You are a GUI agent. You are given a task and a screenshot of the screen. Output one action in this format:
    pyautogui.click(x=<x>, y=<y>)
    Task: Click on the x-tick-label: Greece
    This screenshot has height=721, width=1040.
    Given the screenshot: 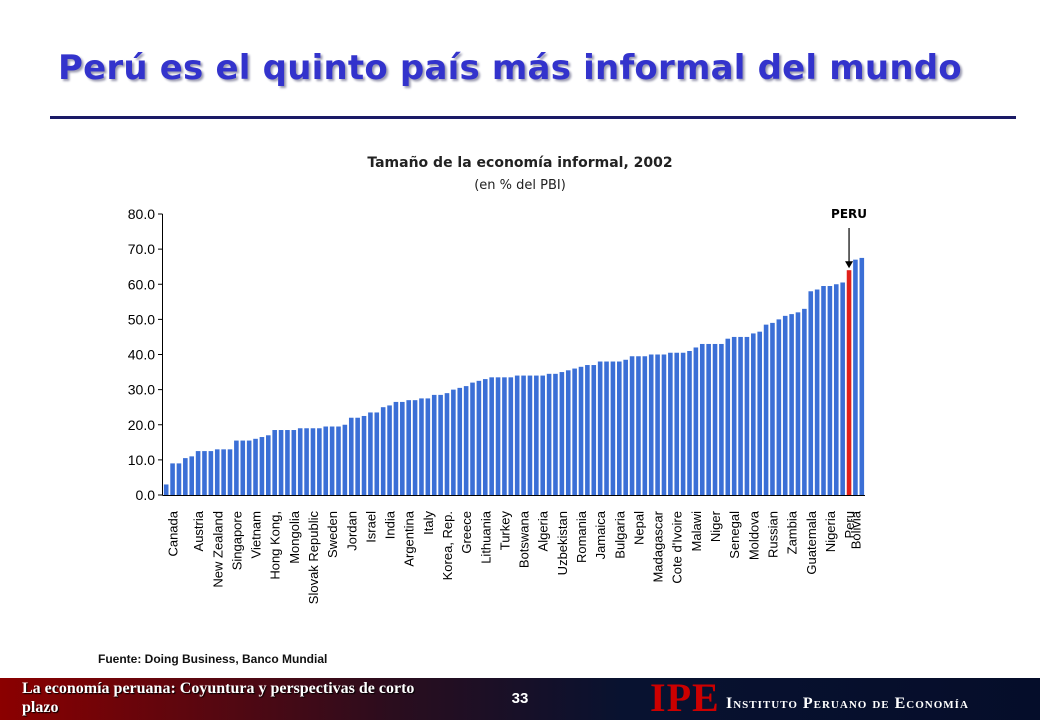 What is the action you would take?
    pyautogui.click(x=466, y=532)
    